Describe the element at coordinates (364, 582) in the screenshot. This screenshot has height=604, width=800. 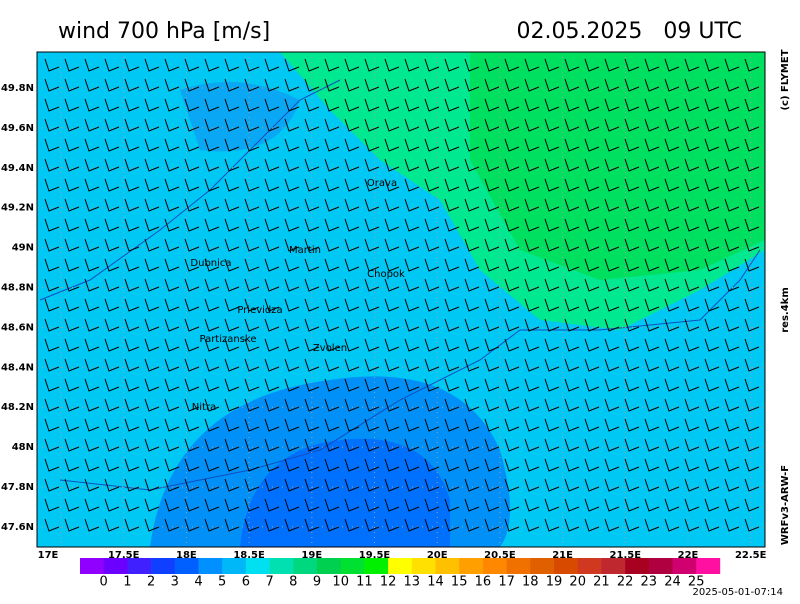
I see `colorbar-label: 11` at that location.